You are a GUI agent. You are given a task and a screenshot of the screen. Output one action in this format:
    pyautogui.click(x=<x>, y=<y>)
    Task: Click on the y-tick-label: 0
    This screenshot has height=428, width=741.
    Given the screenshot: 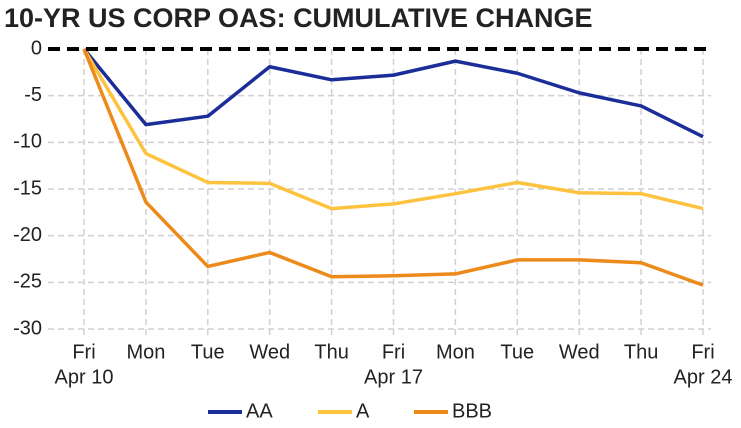 What is the action you would take?
    pyautogui.click(x=36, y=48)
    